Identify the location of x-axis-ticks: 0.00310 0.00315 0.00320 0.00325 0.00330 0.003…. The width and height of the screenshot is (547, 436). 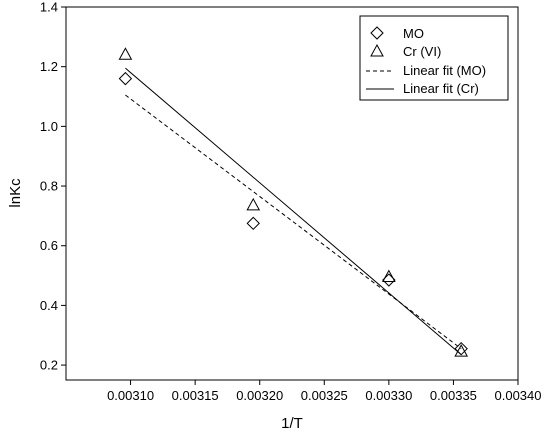
(324, 391).